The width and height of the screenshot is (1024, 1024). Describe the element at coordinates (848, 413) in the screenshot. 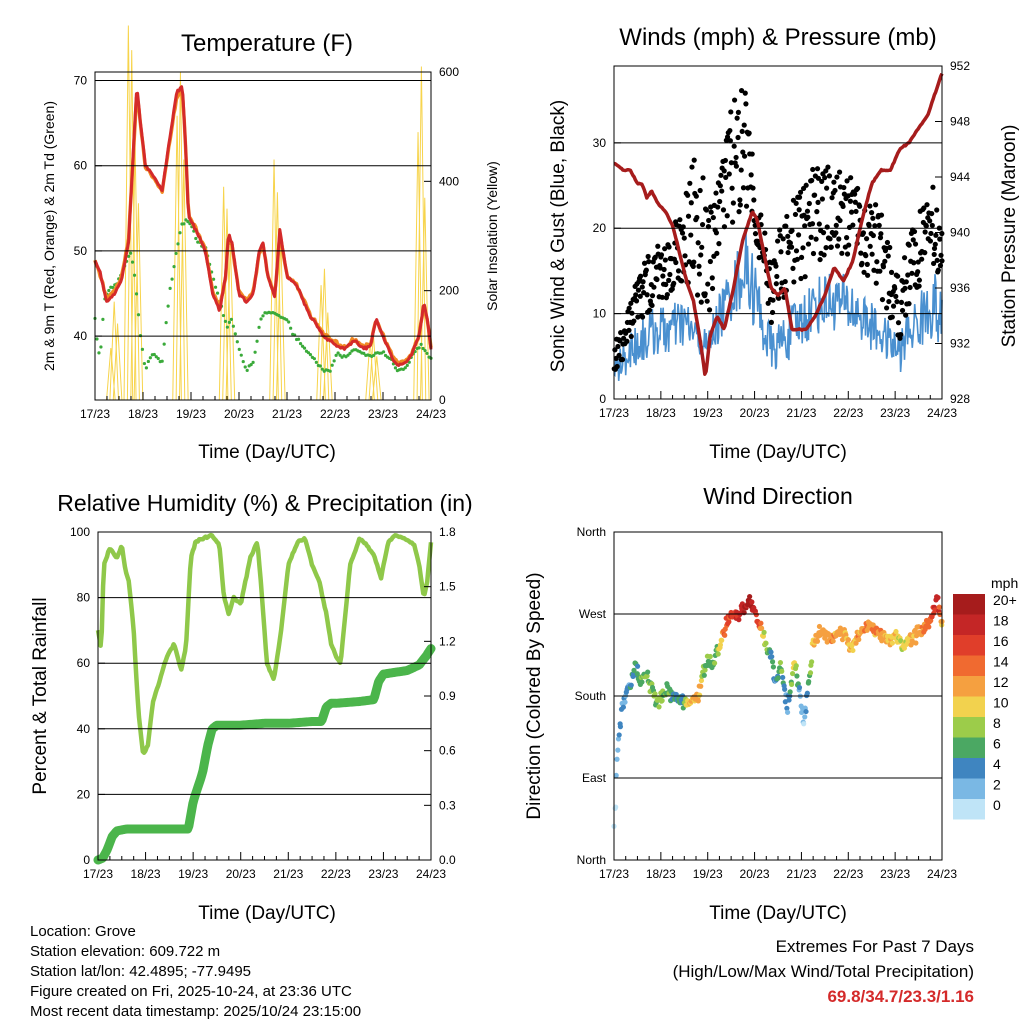

I see `winds-x-tick-label: 22/23` at that location.